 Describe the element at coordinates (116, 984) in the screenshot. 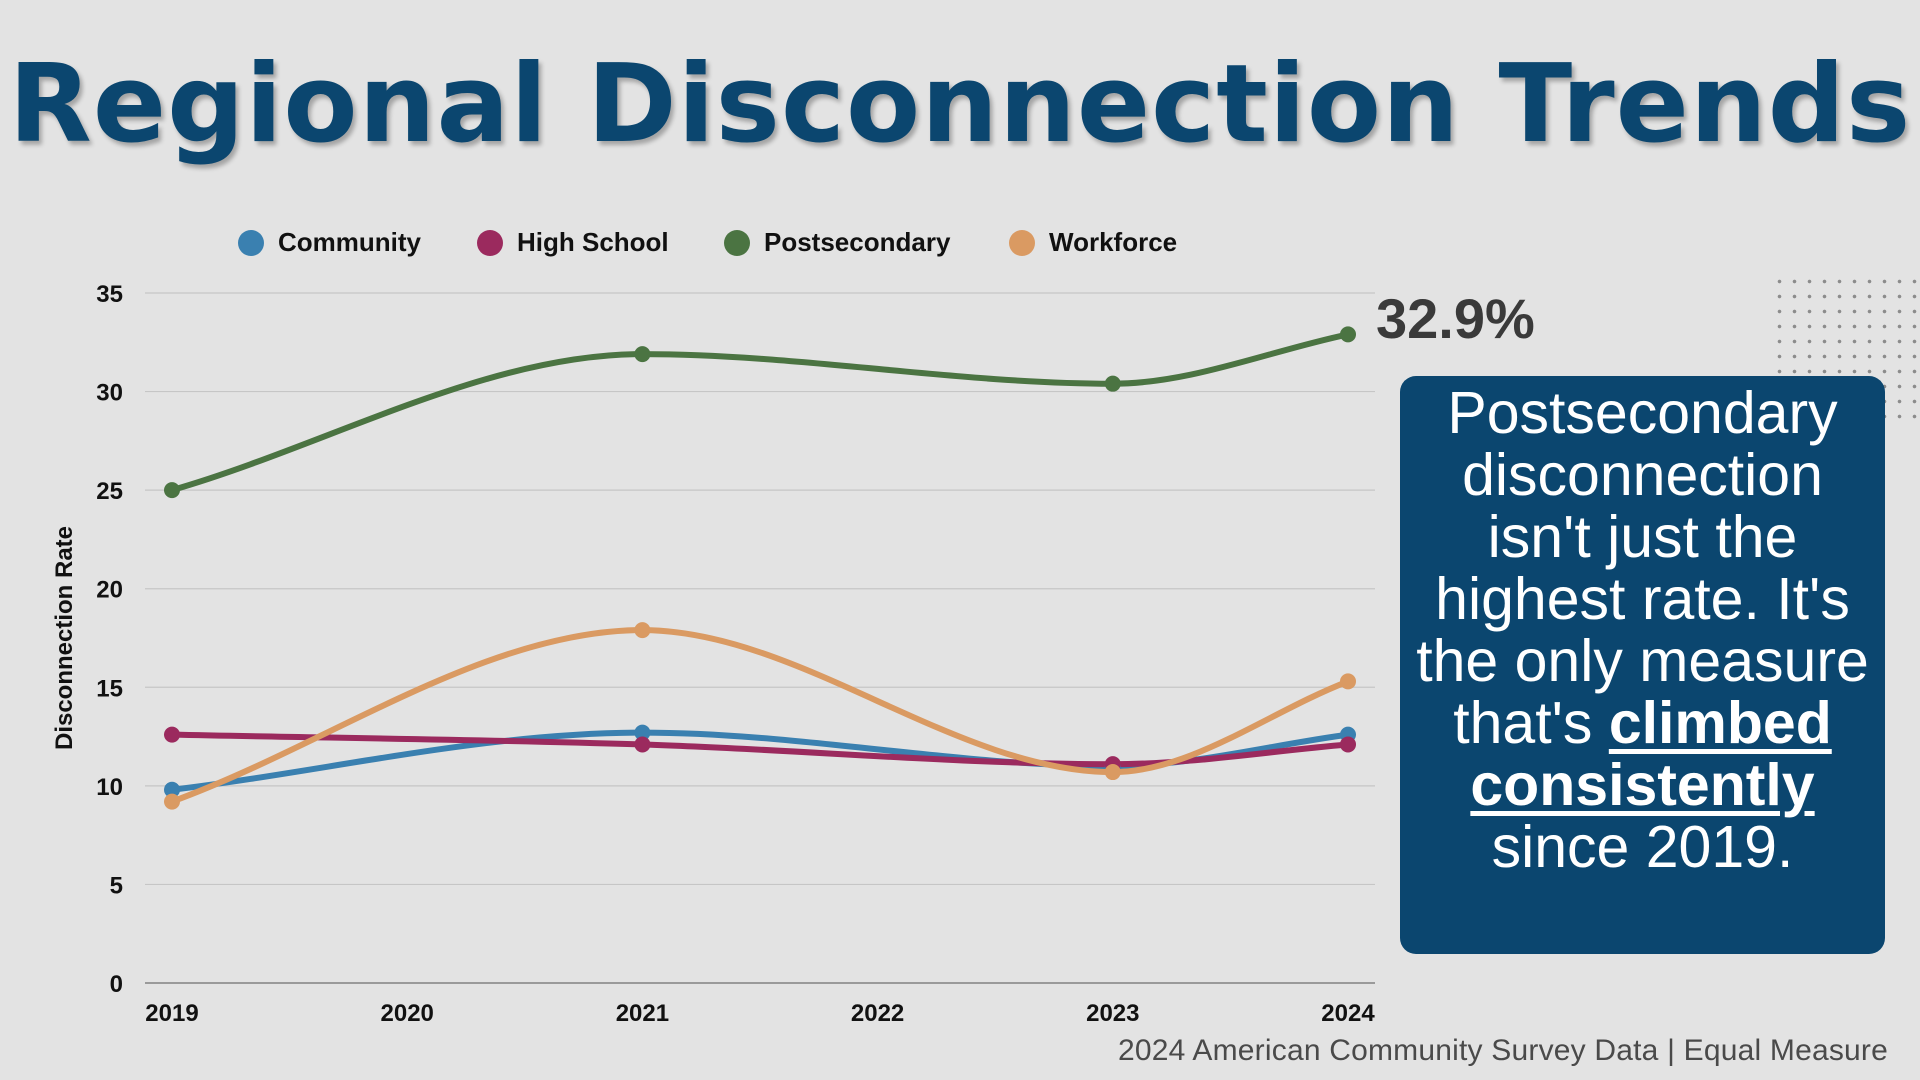

I see `y-tick-label: 0` at that location.